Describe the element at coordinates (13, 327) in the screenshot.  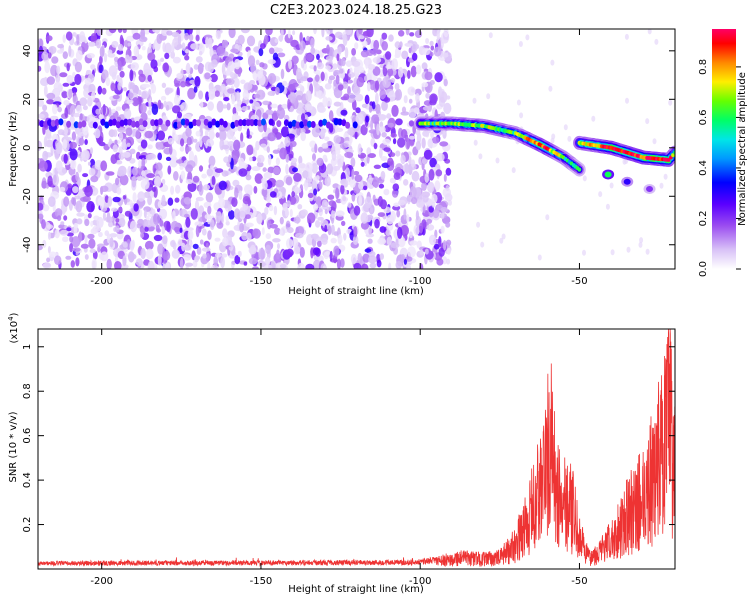
I see `snr-y-scale-note: (x104)` at that location.